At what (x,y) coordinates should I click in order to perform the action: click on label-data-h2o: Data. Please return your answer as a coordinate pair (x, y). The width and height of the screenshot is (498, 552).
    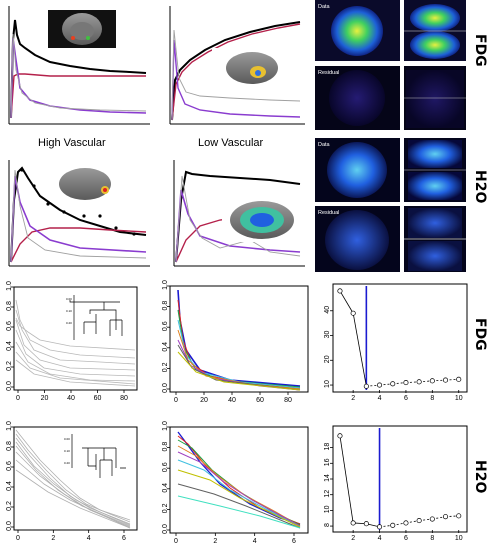
    Looking at the image, I should click on (324, 145).